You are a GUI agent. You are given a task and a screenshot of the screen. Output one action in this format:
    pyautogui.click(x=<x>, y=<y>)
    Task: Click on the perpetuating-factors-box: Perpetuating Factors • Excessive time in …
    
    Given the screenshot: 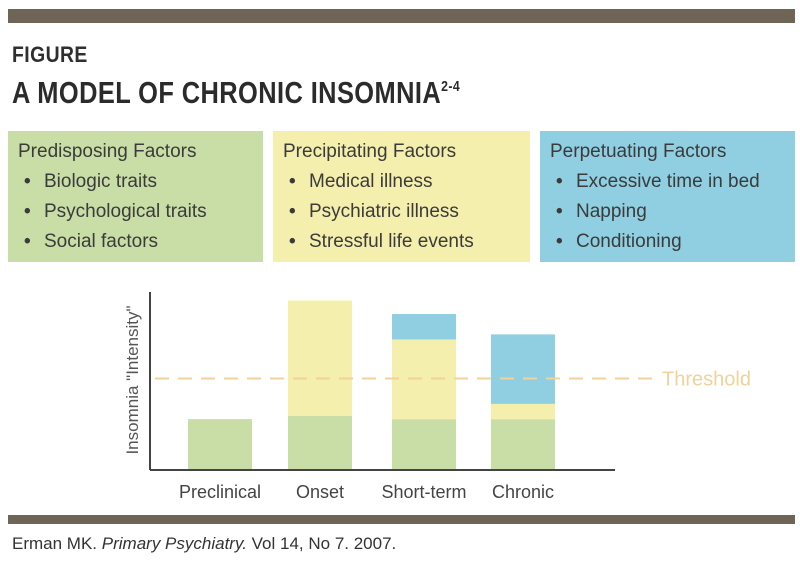 What is the action you would take?
    pyautogui.click(x=667, y=196)
    